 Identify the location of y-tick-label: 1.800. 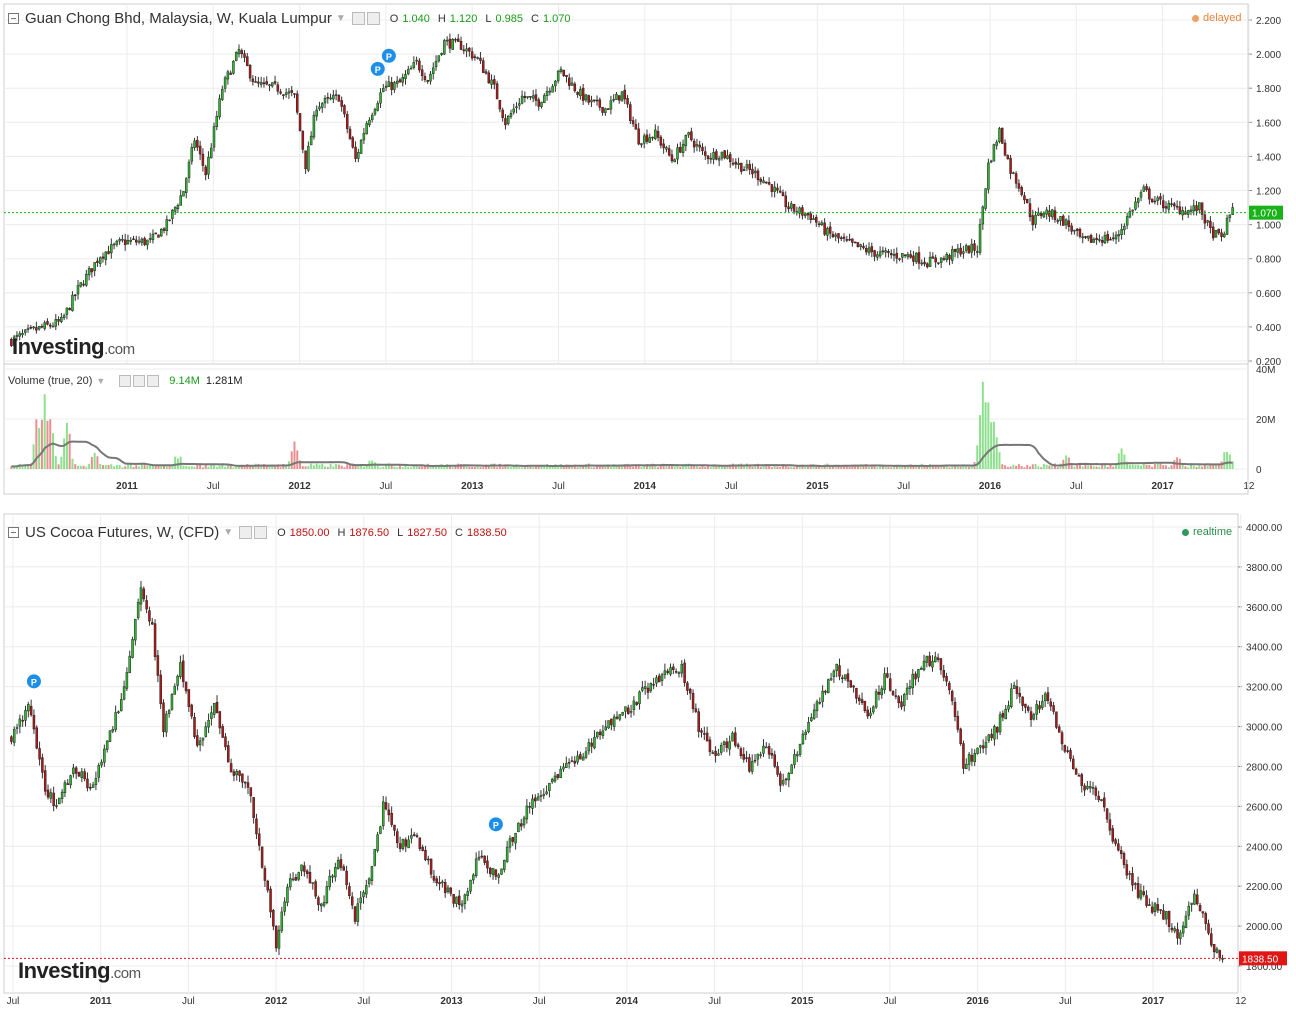
(1268, 89).